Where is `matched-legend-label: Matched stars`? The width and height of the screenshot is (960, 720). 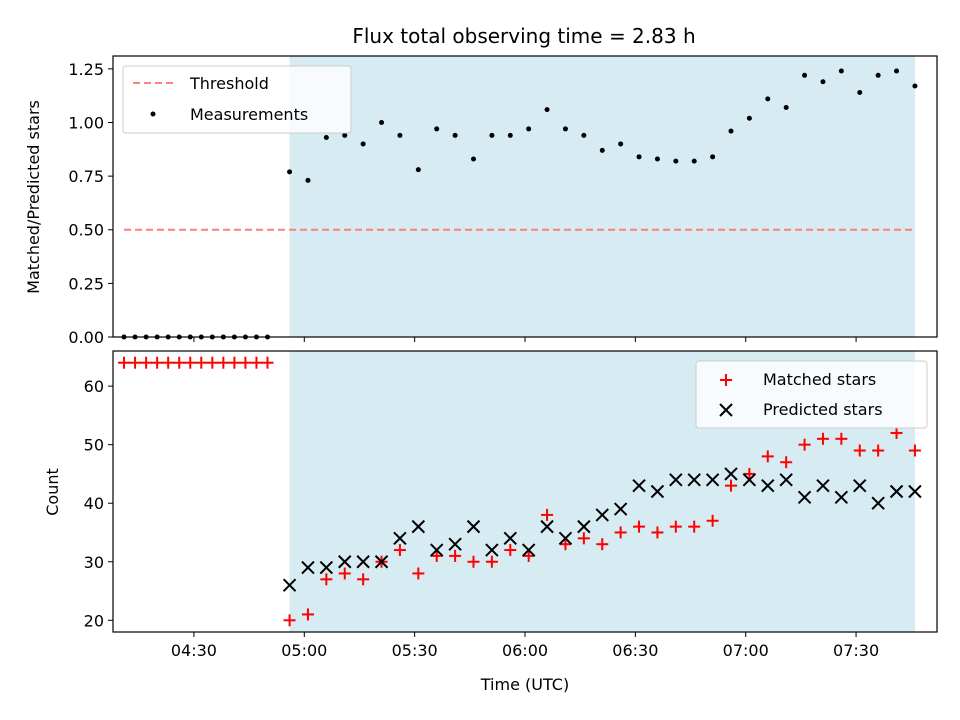 matched-legend-label: Matched stars is located at coordinates (819, 379).